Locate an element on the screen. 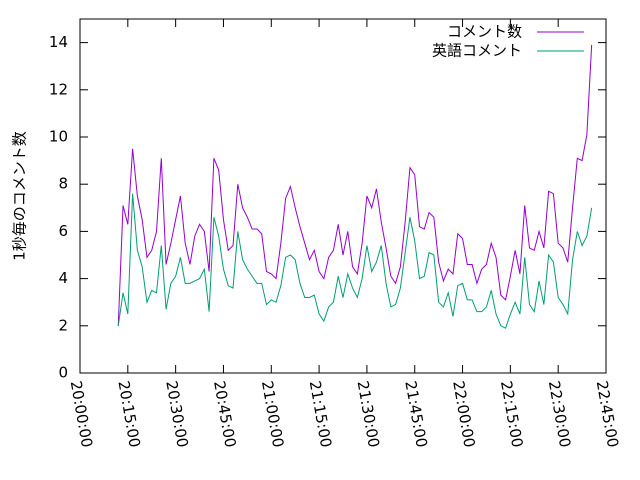 This screenshot has width=640, height=480. x-tick-label: 20:00:00 is located at coordinates (81, 413).